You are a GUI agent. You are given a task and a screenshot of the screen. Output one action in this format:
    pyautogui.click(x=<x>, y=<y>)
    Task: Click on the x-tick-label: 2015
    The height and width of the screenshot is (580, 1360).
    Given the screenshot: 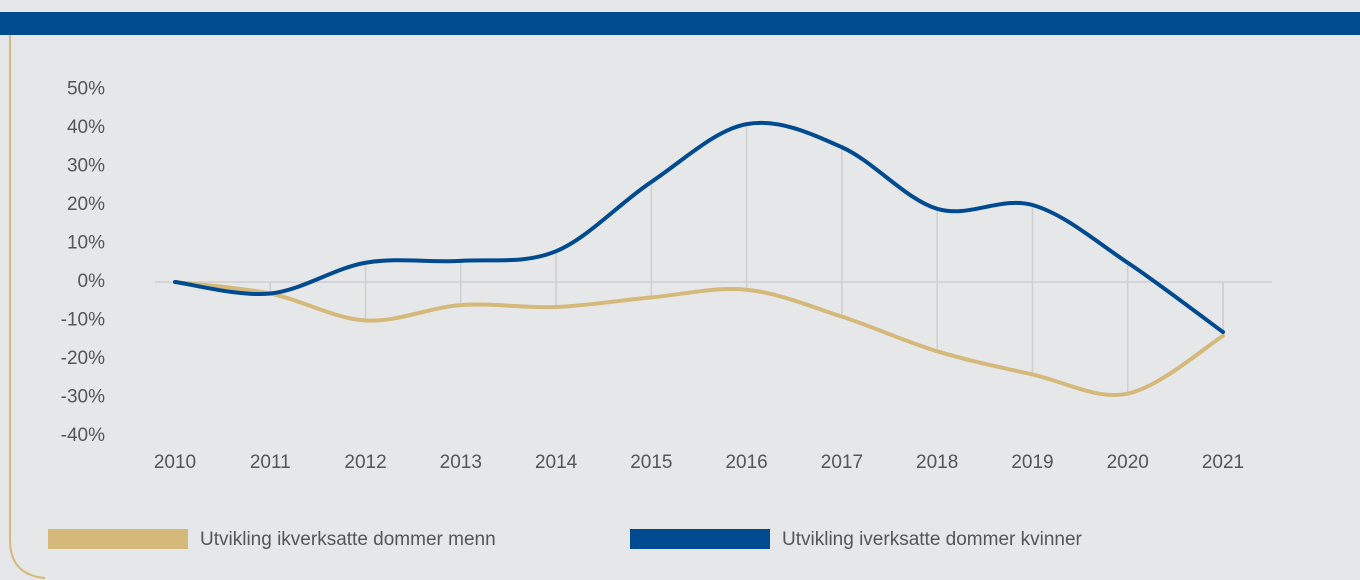 What is the action you would take?
    pyautogui.click(x=651, y=462)
    